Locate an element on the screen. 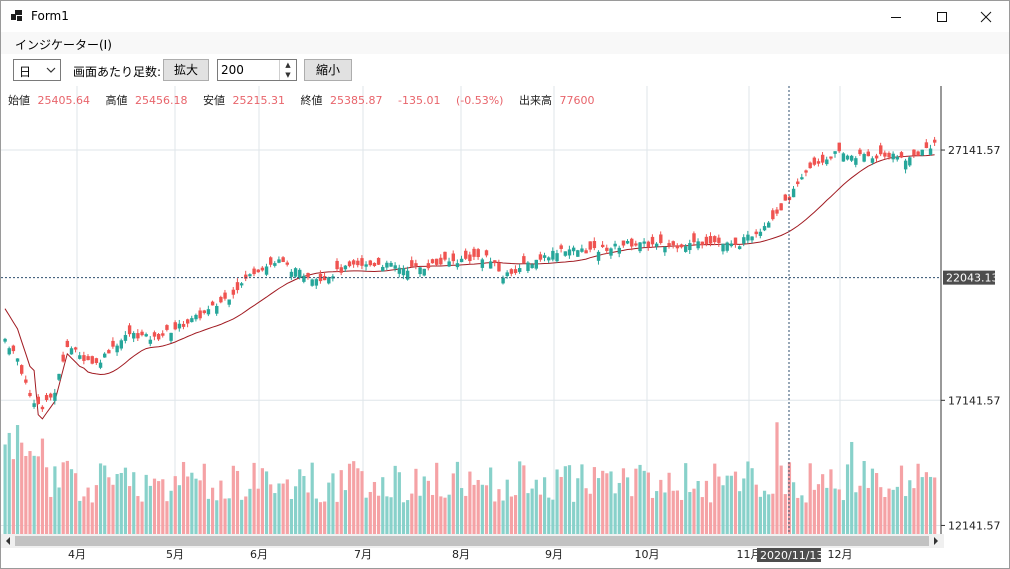 The image size is (1010, 569). menu-indicator: インジケーター(I) is located at coordinates (63, 45).